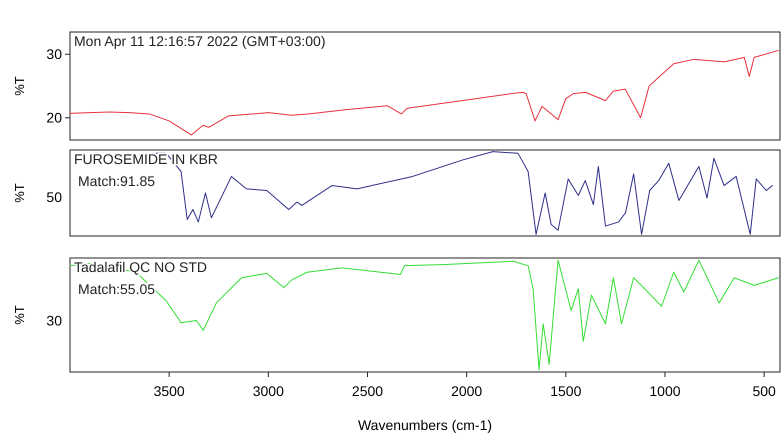 The image size is (784, 442). Describe the element at coordinates (466, 391) in the screenshot. I see `x-tick-label: 2000` at that location.